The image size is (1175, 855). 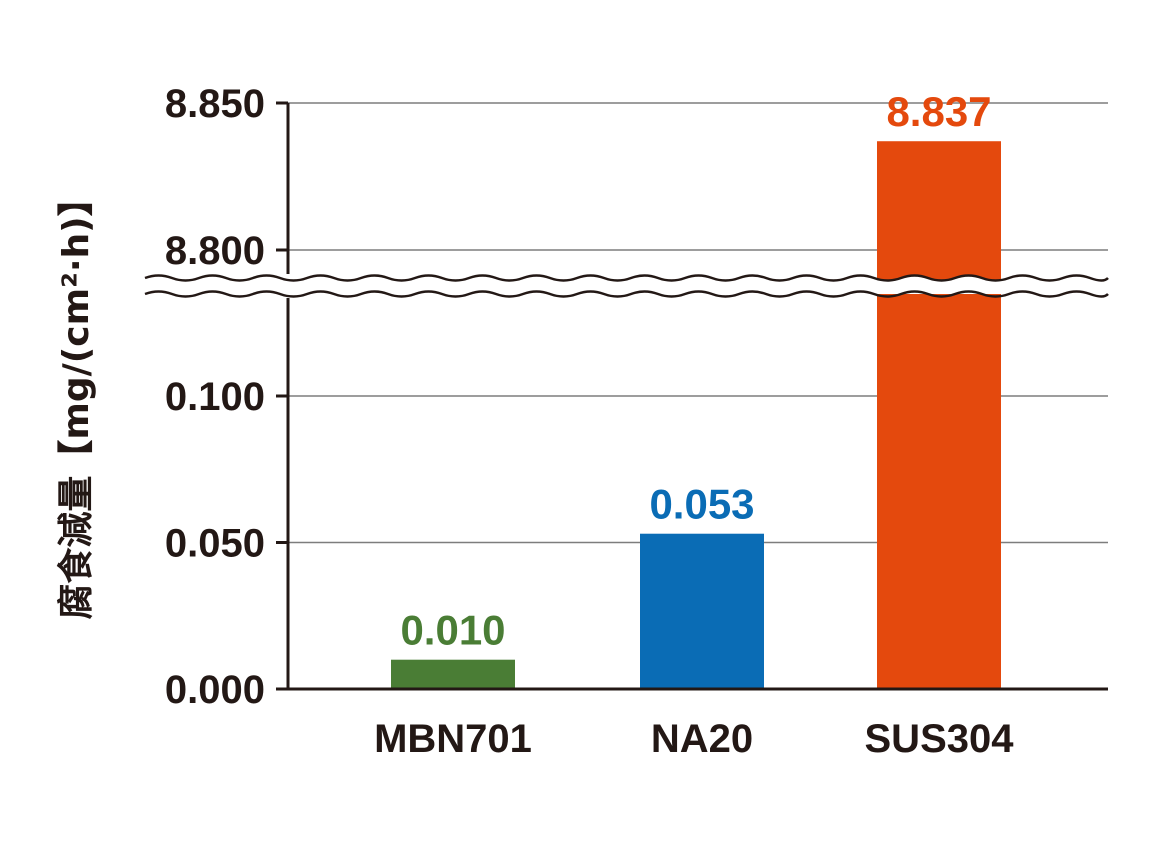 I want to click on category-label: MBN701, so click(x=453, y=739).